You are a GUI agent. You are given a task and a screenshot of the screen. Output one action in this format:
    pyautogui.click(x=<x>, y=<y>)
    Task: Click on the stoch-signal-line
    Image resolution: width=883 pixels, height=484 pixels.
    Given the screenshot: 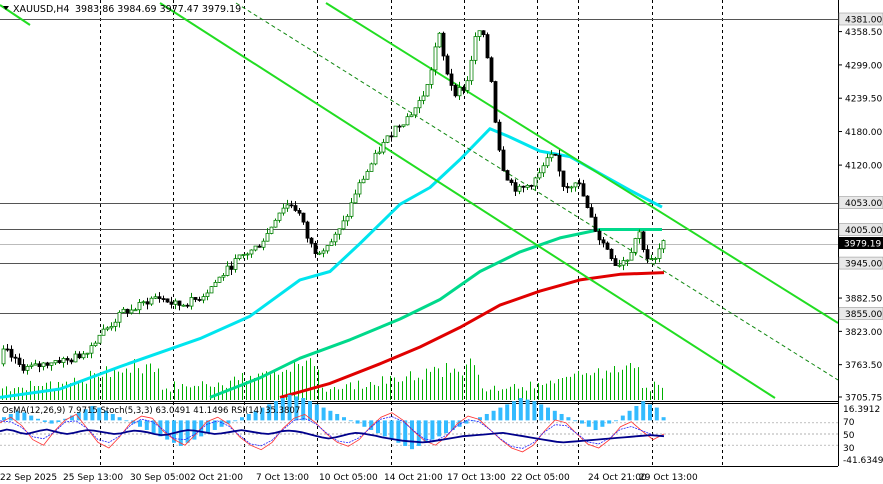 What is the action you would take?
    pyautogui.click(x=332, y=432)
    